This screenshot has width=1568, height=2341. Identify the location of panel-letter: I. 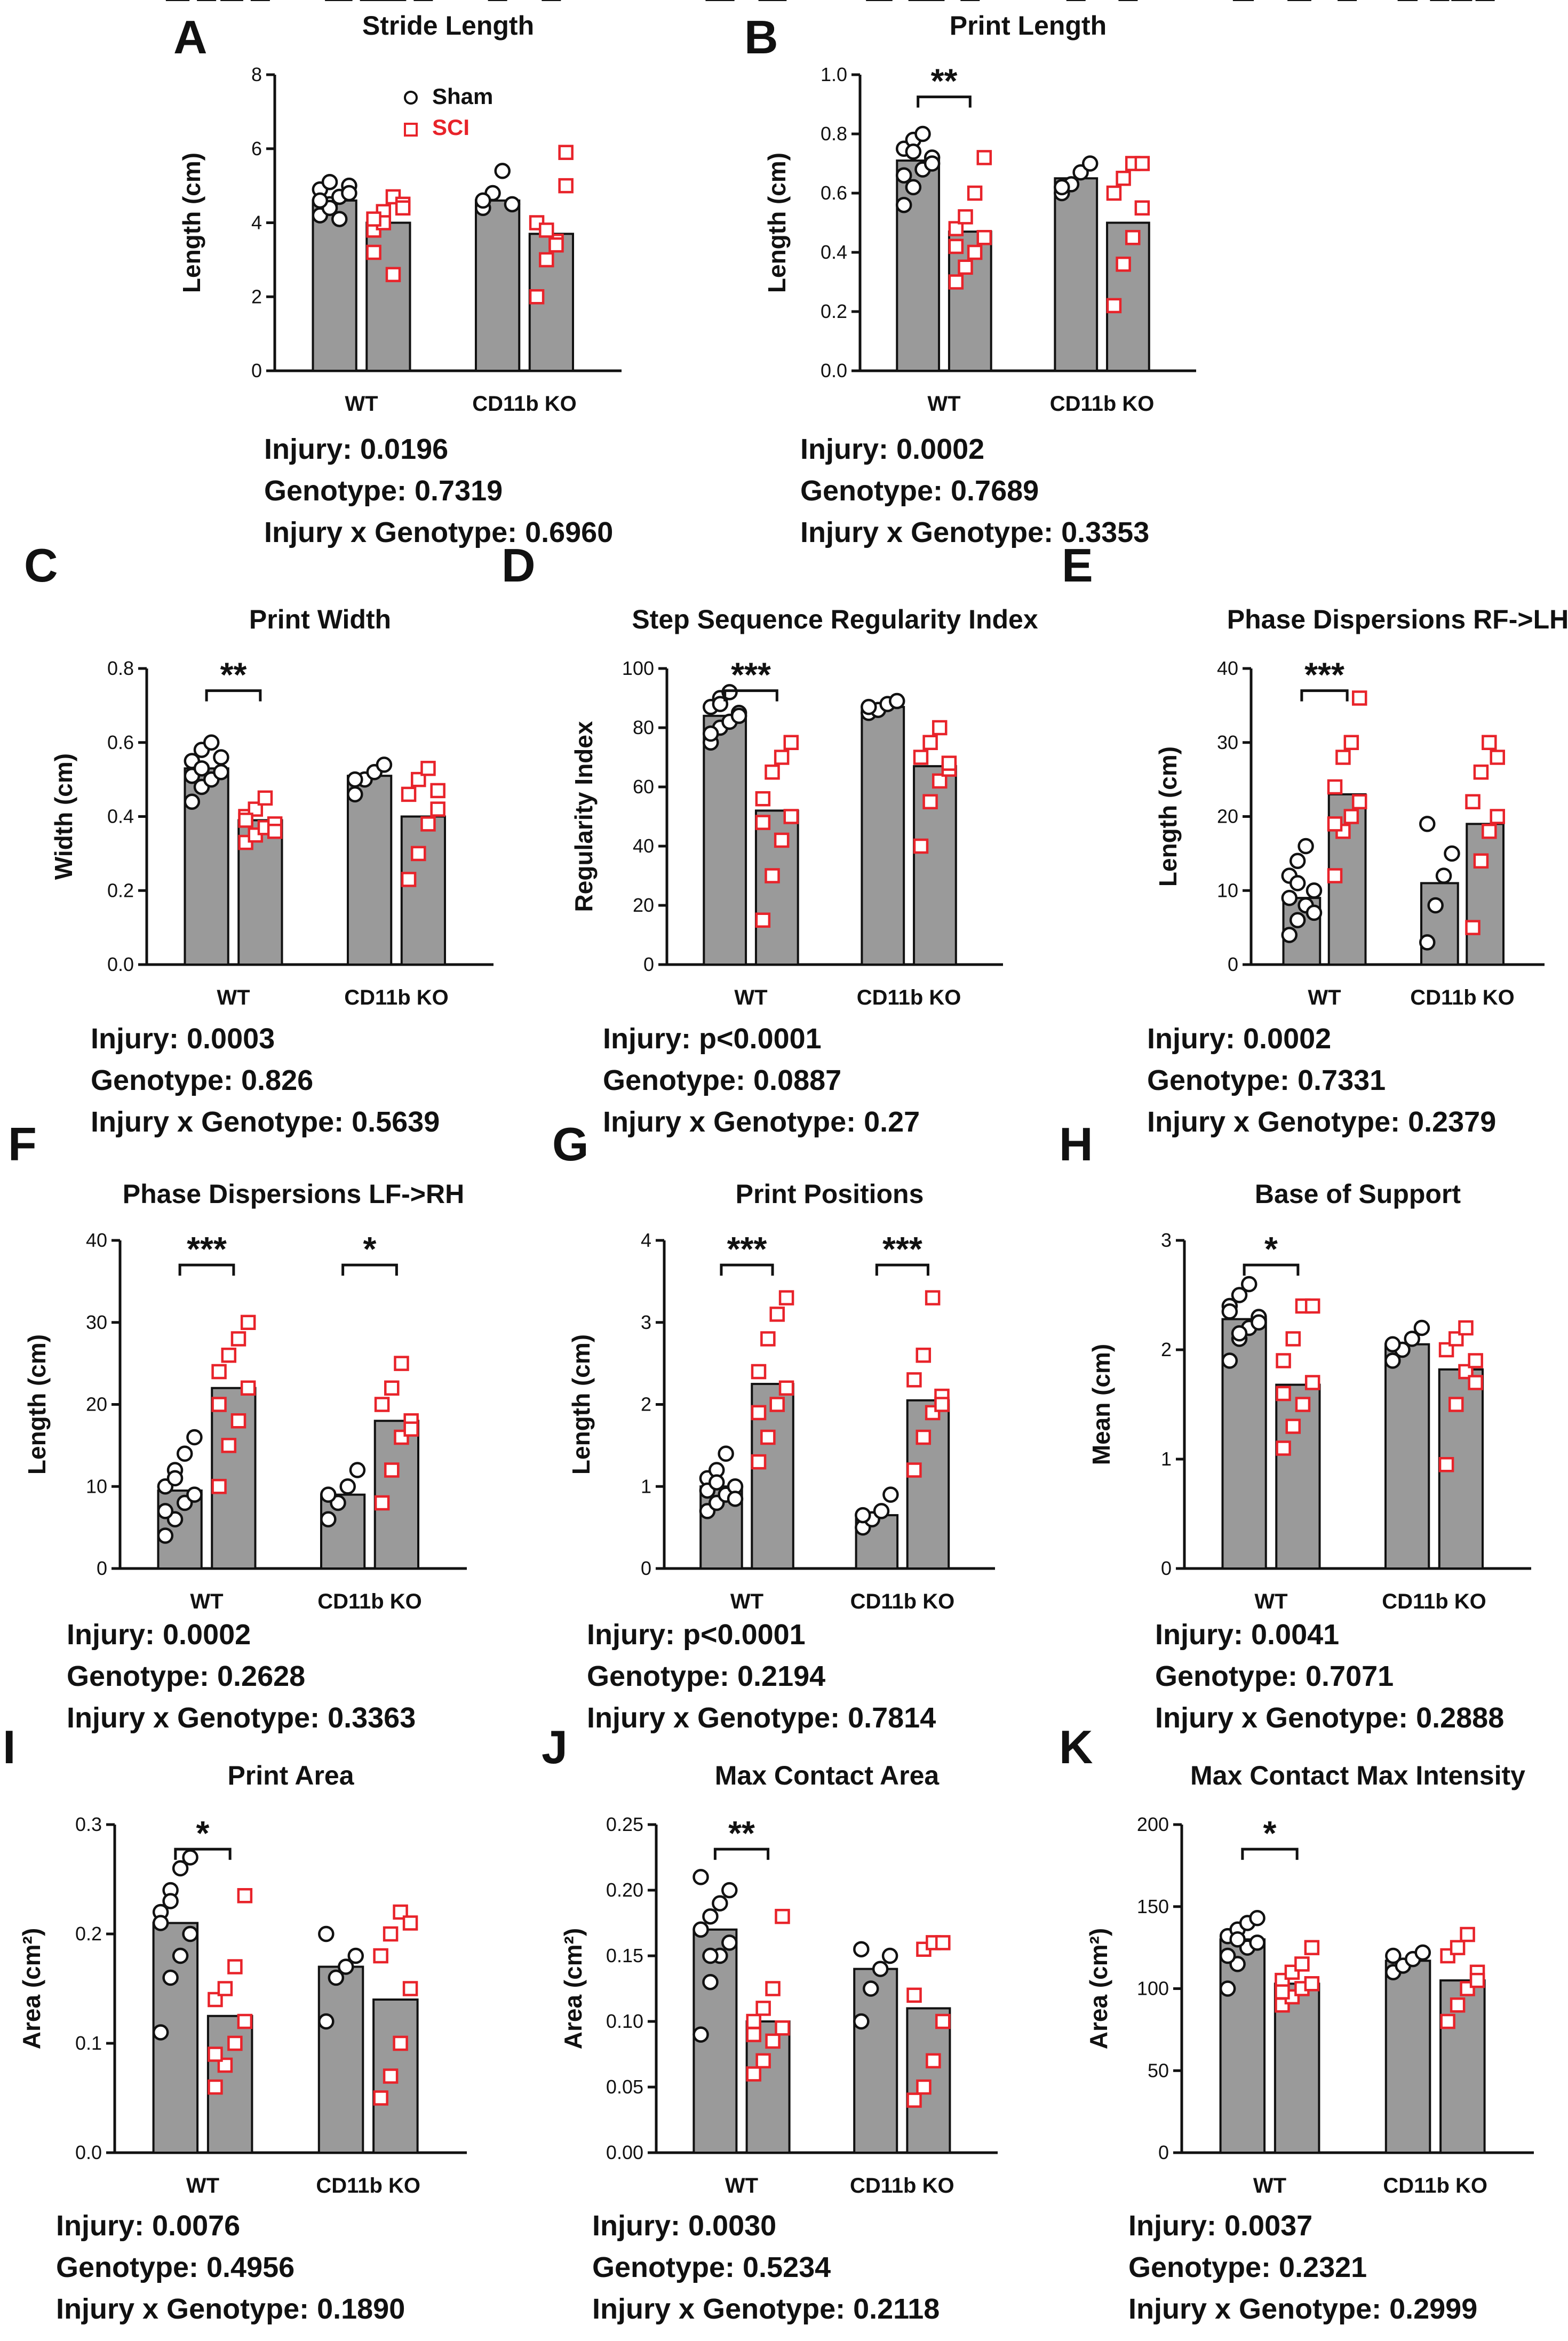
(9, 1747).